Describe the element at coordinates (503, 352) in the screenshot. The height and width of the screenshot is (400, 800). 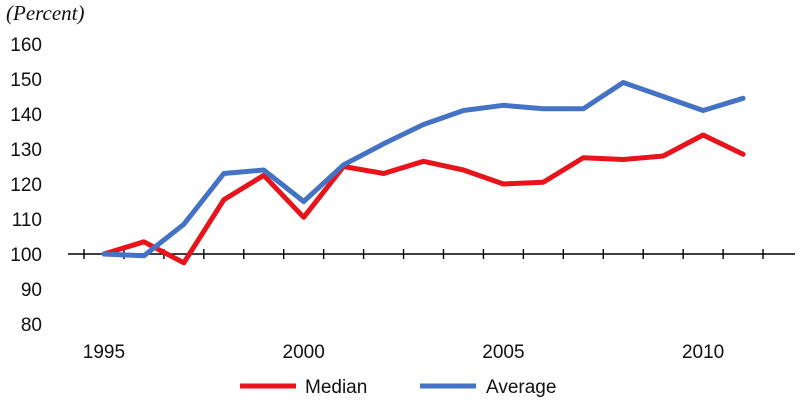
I see `x-tick-label: 2005` at that location.